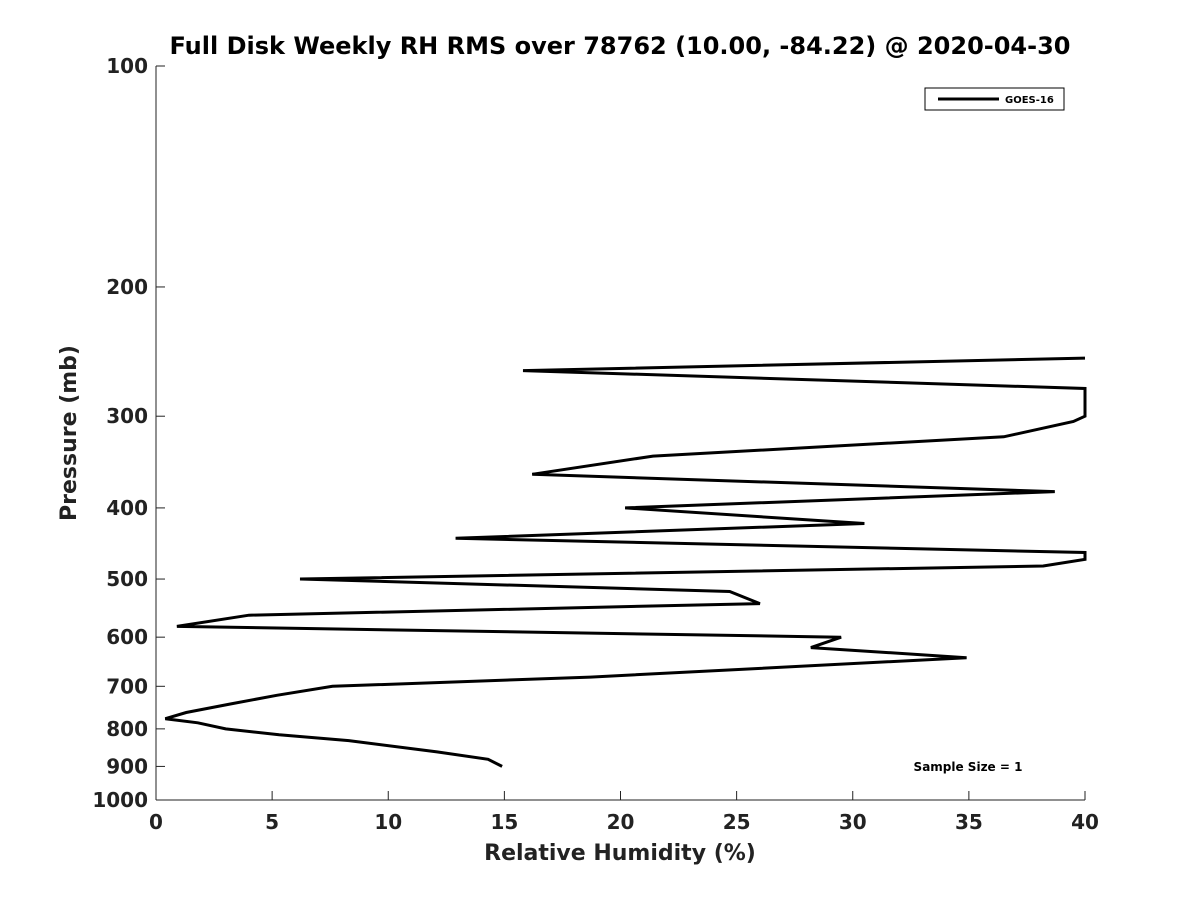 Image resolution: width=1200 pixels, height=900 pixels. What do you see at coordinates (504, 822) in the screenshot?
I see `x-tick-label: 15` at bounding box center [504, 822].